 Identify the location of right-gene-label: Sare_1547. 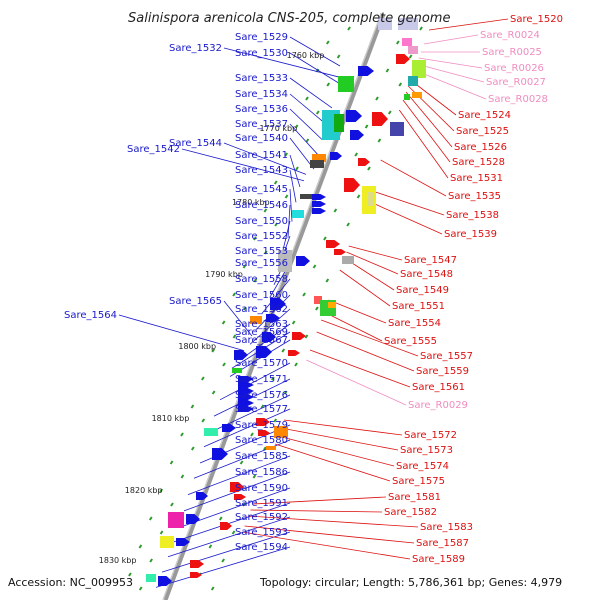
(430, 260).